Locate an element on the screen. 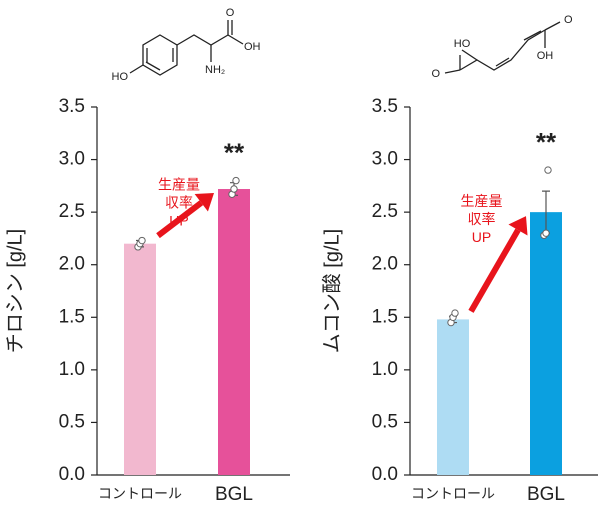 This screenshot has height=525, width=600. muconic-structure: O HO OH O is located at coordinates (502, 47).